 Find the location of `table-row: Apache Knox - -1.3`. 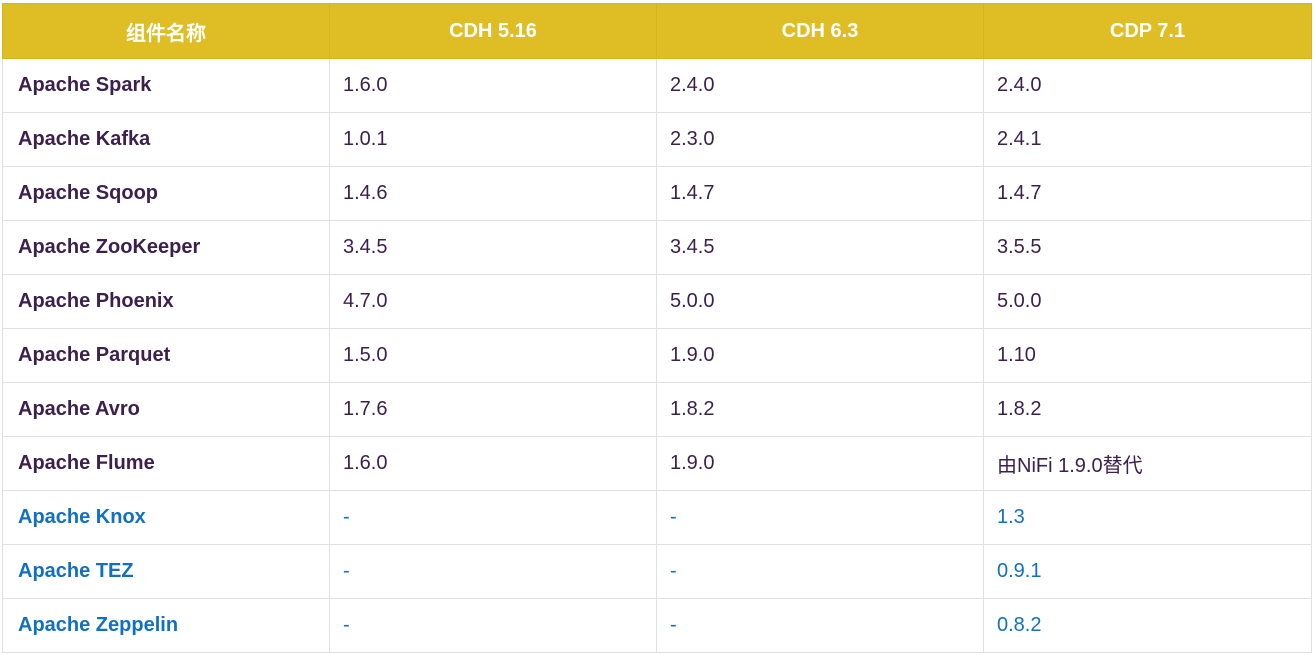

table-row: Apache Knox - -1.3 is located at coordinates (657, 517).